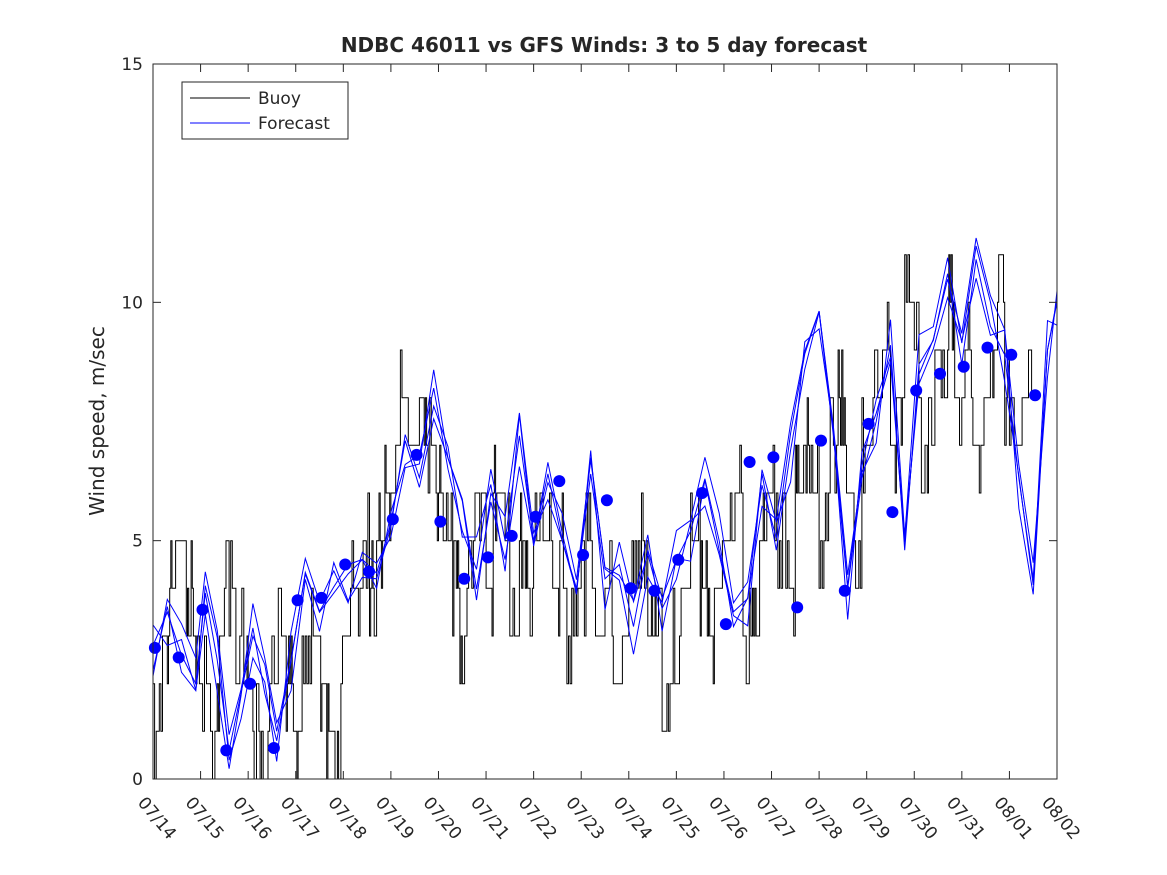 This screenshot has width=1167, height=875. Describe the element at coordinates (279, 99) in the screenshot. I see `legend-entry-buoy: Buoy` at that location.